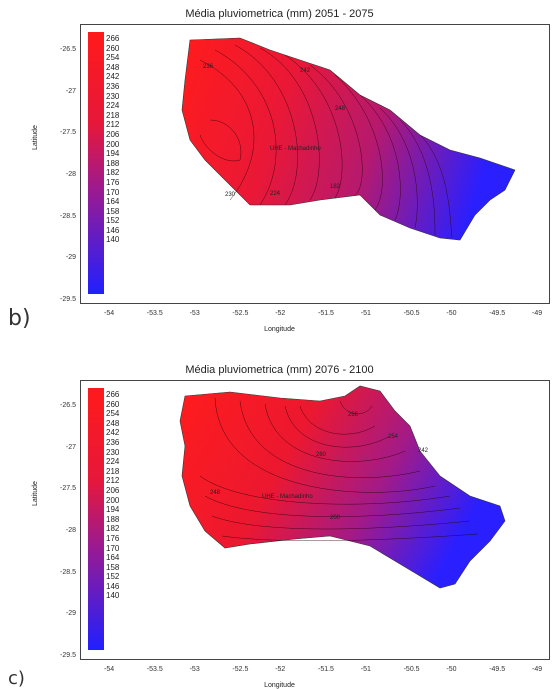  Describe the element at coordinates (340, 109) in the screenshot. I see `contour-label: 248` at that location.